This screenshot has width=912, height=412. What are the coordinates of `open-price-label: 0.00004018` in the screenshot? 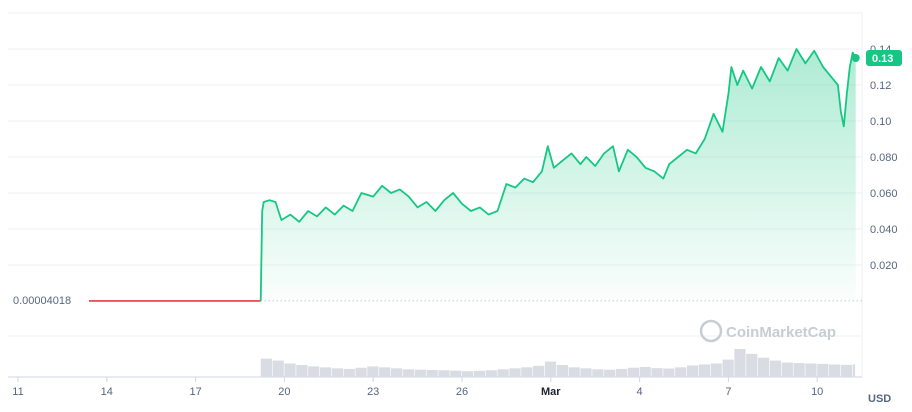 It's located at (42, 301).